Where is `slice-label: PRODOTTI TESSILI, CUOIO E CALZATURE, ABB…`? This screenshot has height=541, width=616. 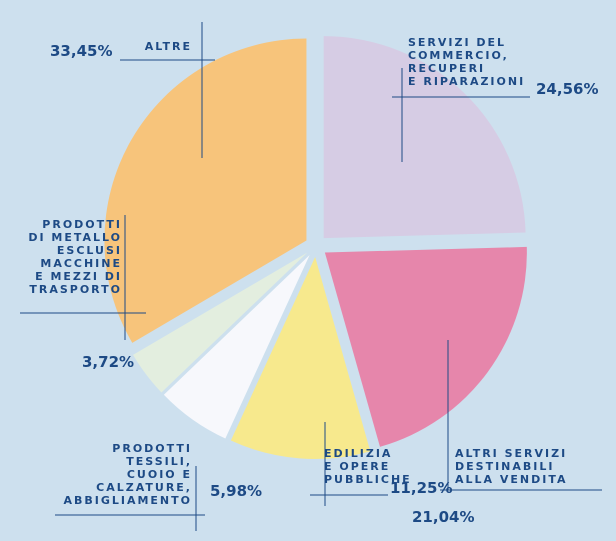 slice-label: PRODOTTI TESSILI, CUOIO E CALZATURE, ABB… is located at coordinates (127, 474).